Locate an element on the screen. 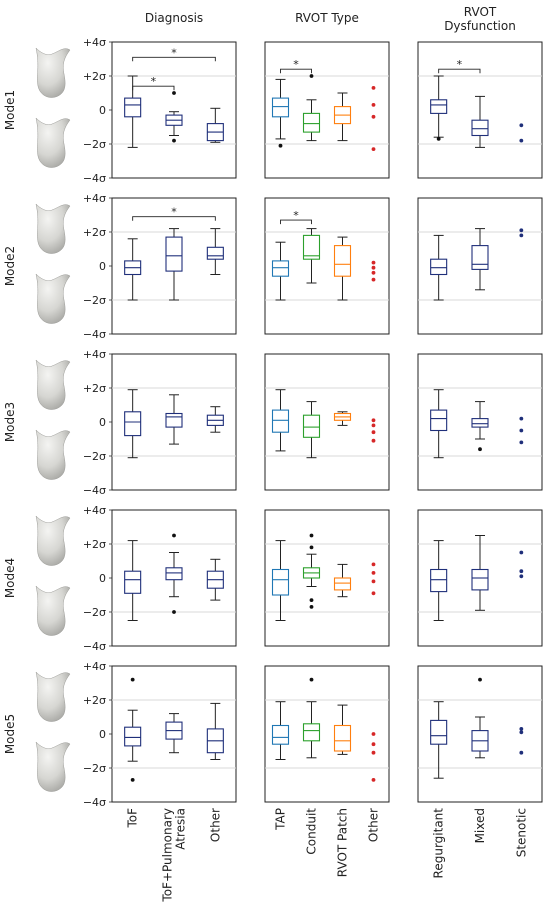 The image size is (550, 922). category-label: RVOT Patch is located at coordinates (343, 842).